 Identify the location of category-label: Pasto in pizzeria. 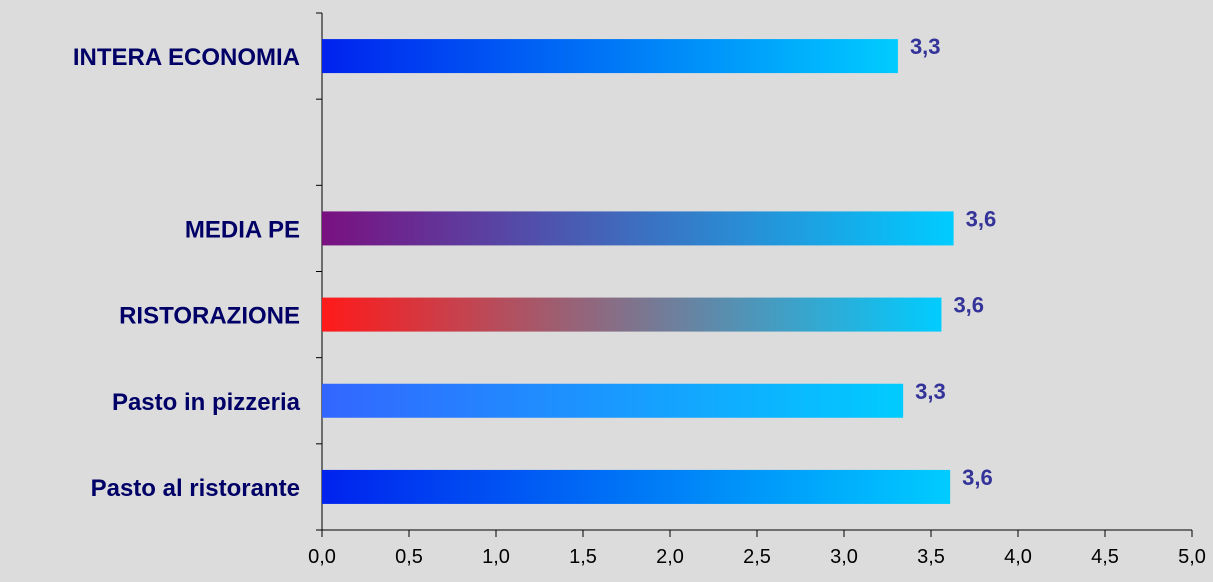
(206, 402).